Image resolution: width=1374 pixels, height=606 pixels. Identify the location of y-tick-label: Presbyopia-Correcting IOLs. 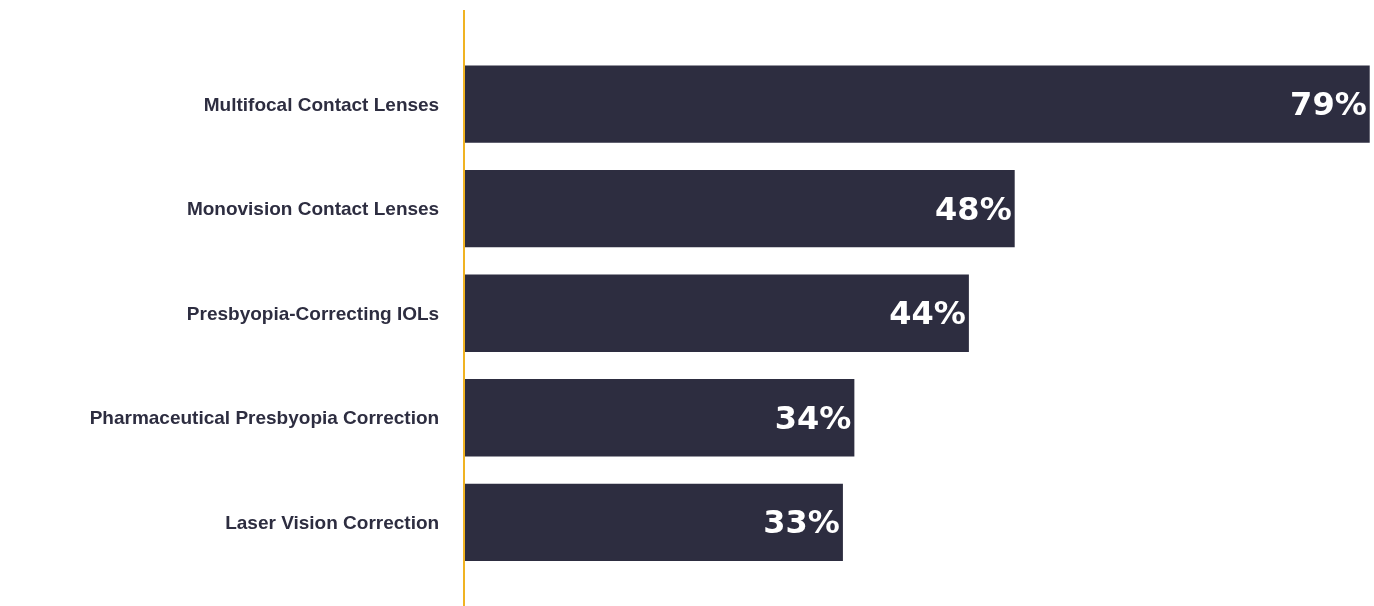
(313, 313).